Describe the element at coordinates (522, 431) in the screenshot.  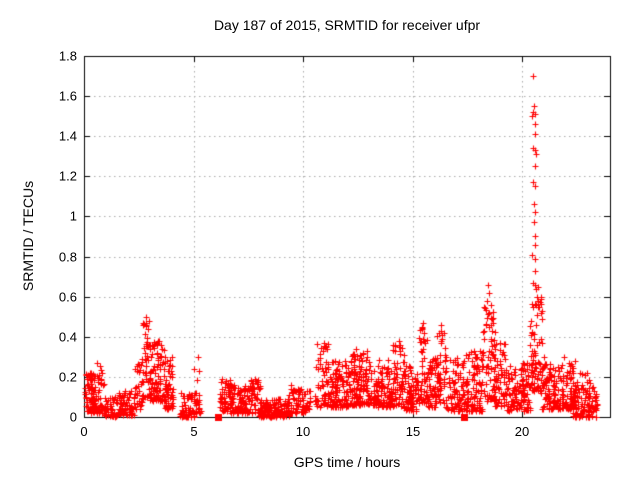
I see `x-tick-label: 20` at that location.